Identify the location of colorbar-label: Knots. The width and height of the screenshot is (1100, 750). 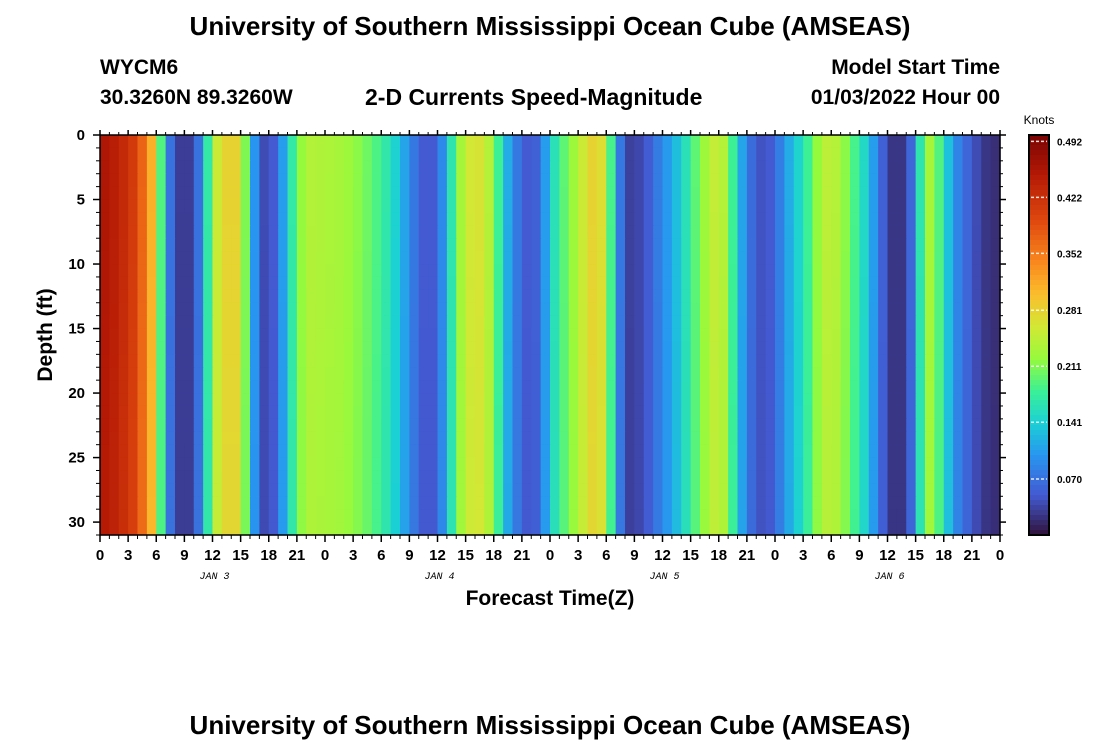
(1039, 120).